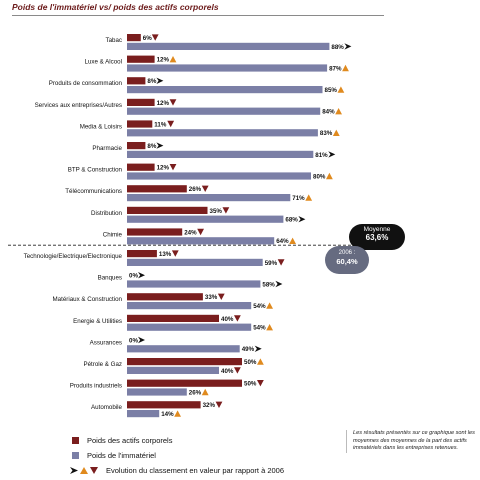  I want to click on category-label: Chimie, so click(113, 234).